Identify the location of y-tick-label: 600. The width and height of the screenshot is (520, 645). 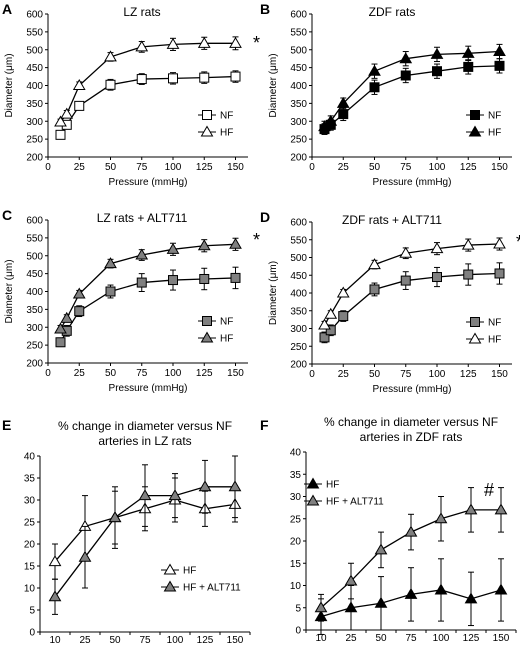
(298, 223).